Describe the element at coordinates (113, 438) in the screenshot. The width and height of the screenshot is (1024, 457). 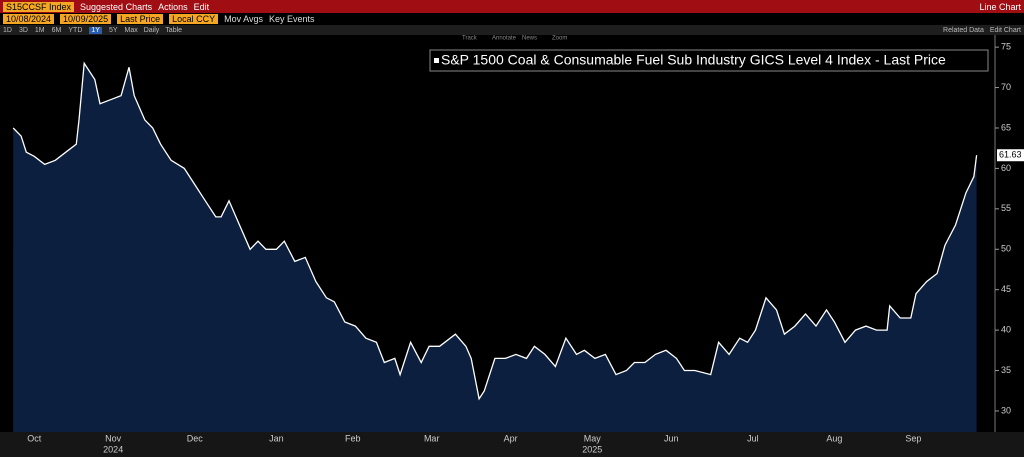
I see `x-tick-label: Nov` at that location.